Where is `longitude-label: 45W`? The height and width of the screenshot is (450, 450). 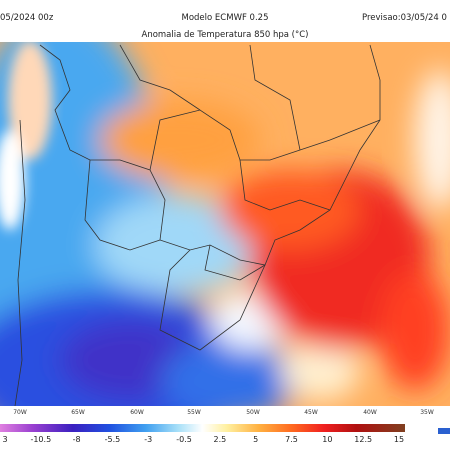 longitude-label: 45W is located at coordinates (311, 412).